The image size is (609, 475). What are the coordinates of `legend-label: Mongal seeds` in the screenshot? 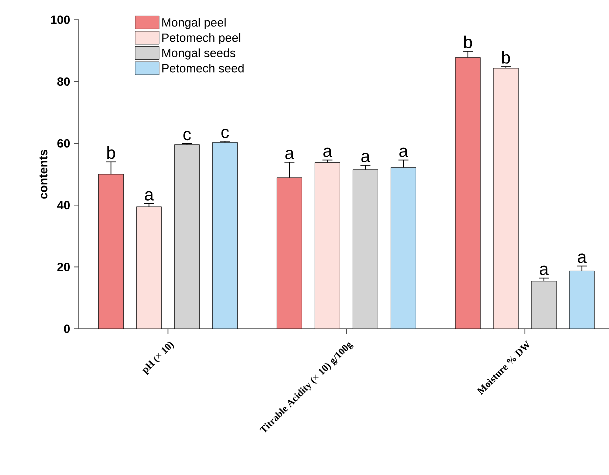 It's located at (199, 54).